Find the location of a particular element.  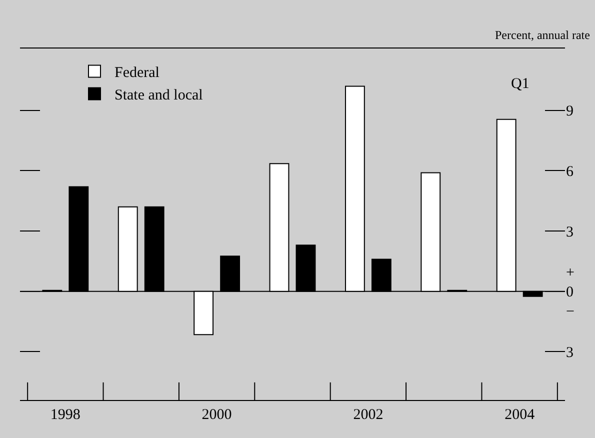

x-tick-label: 1998 is located at coordinates (65, 415).